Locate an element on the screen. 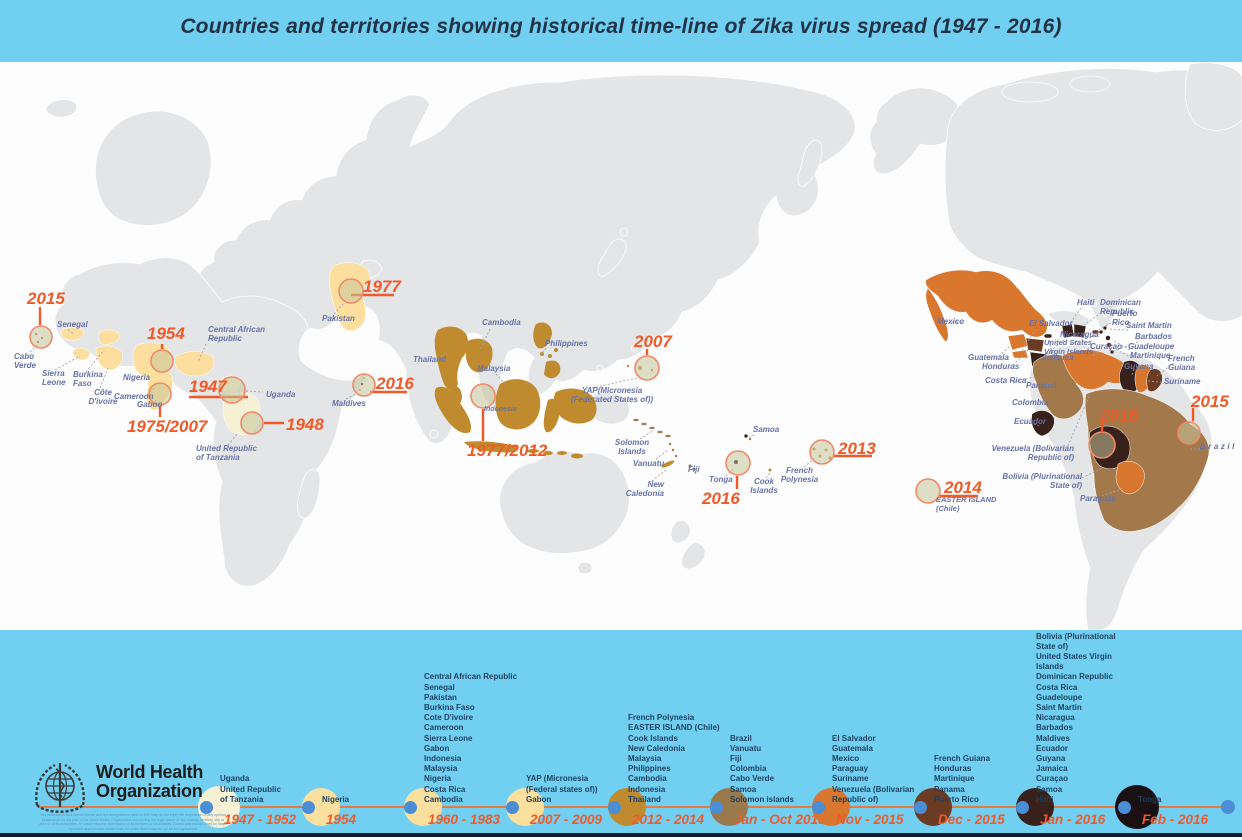 The width and height of the screenshot is (1242, 840). sri-lanka is located at coordinates (434, 434).